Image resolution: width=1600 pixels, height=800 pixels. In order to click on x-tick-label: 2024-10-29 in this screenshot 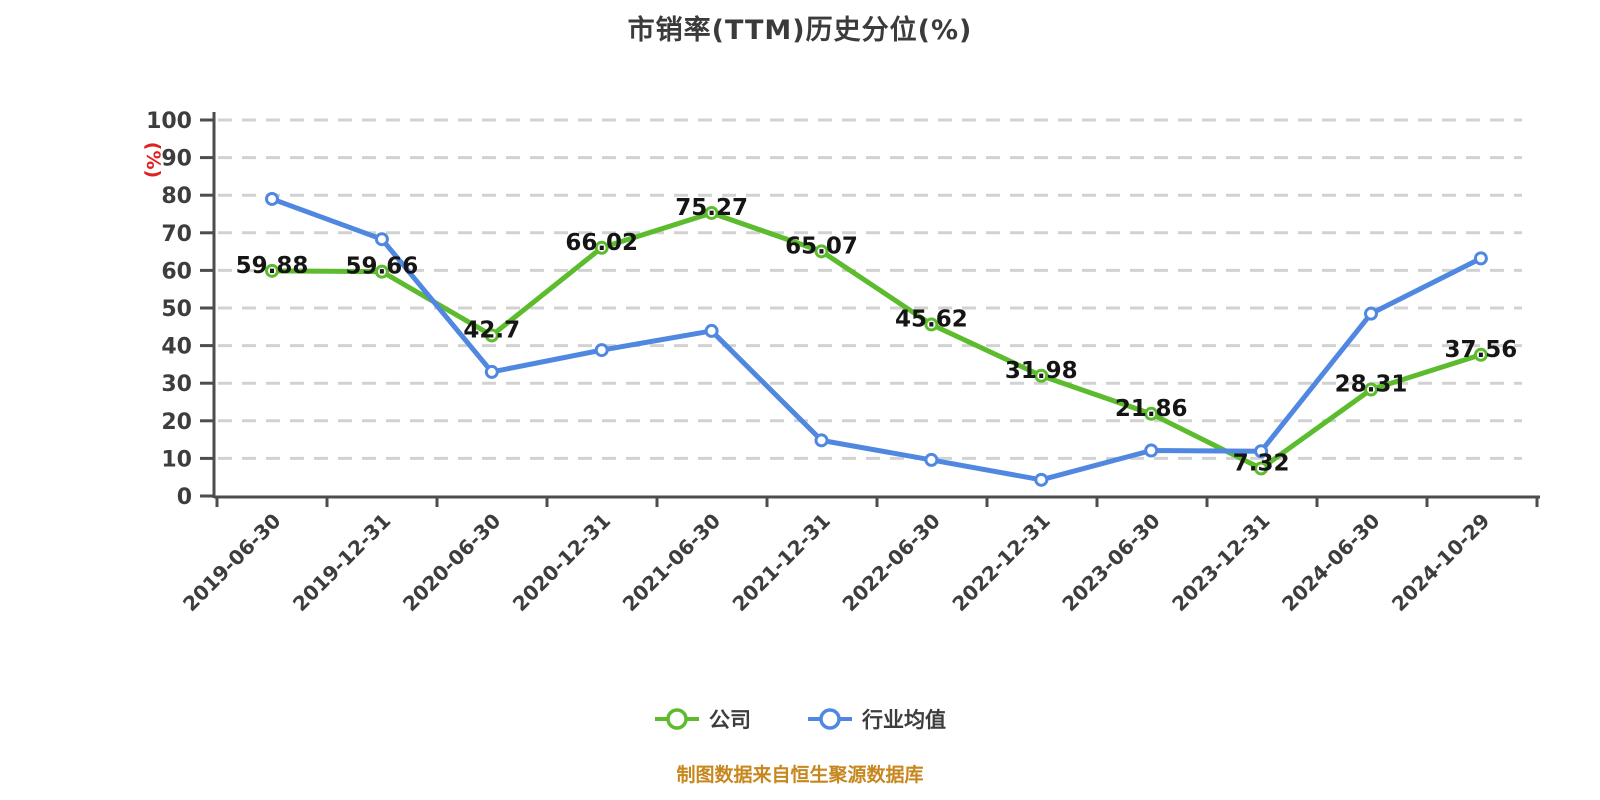, I will do `click(1440, 562)`.